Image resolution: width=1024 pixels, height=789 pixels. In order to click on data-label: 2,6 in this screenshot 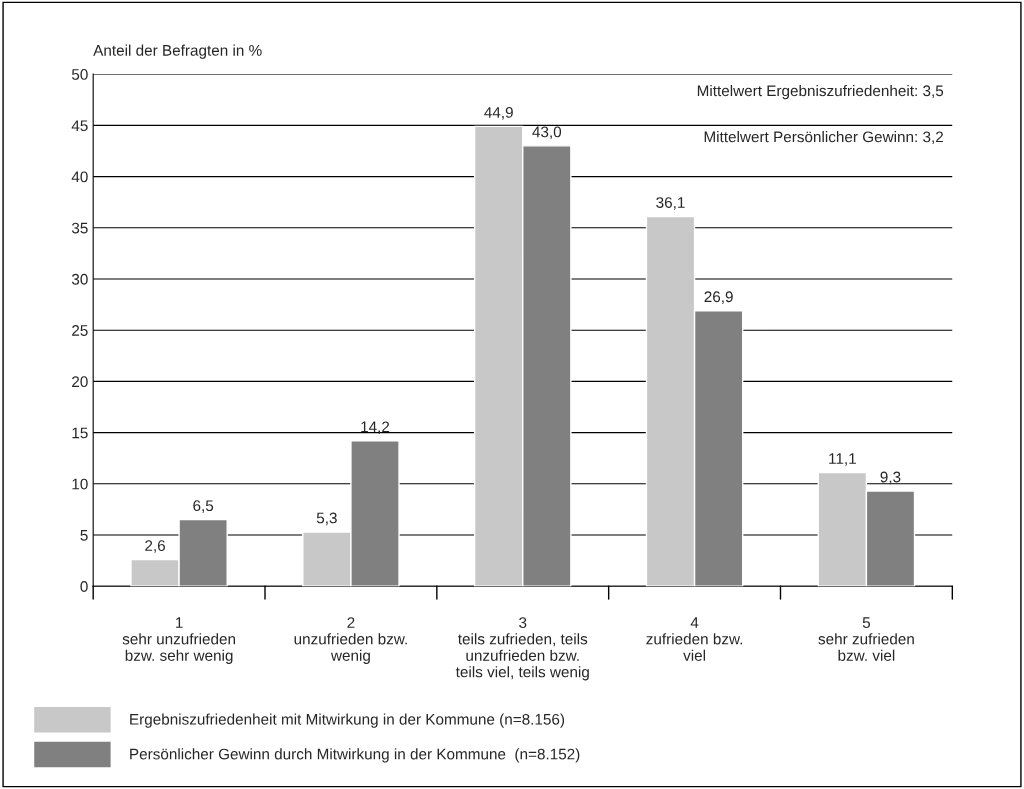, I will do `click(155, 546)`.